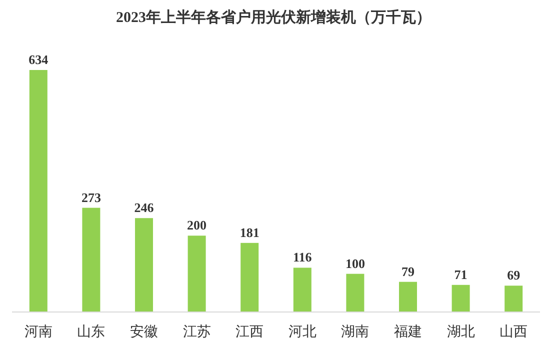 The image size is (547, 351). Describe the element at coordinates (408, 271) in the screenshot. I see `data-label: 79` at that location.